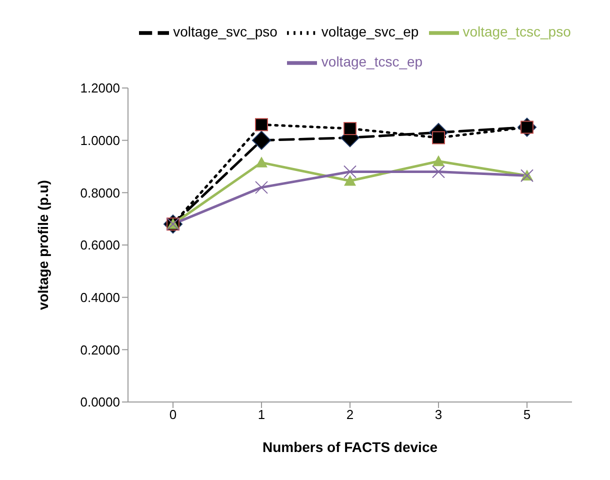 The image size is (610, 480). Describe the element at coordinates (262, 414) in the screenshot. I see `x-tick-label: 1` at that location.